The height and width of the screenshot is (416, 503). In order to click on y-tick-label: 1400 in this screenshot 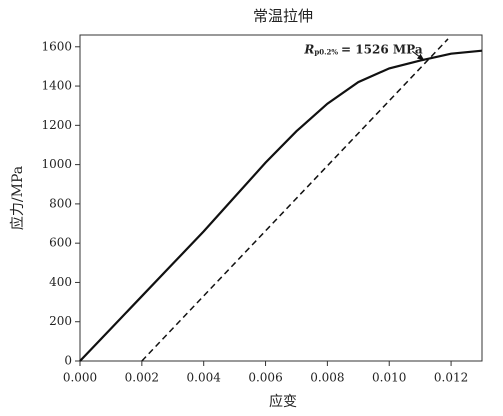, I will do `click(56, 86)`.